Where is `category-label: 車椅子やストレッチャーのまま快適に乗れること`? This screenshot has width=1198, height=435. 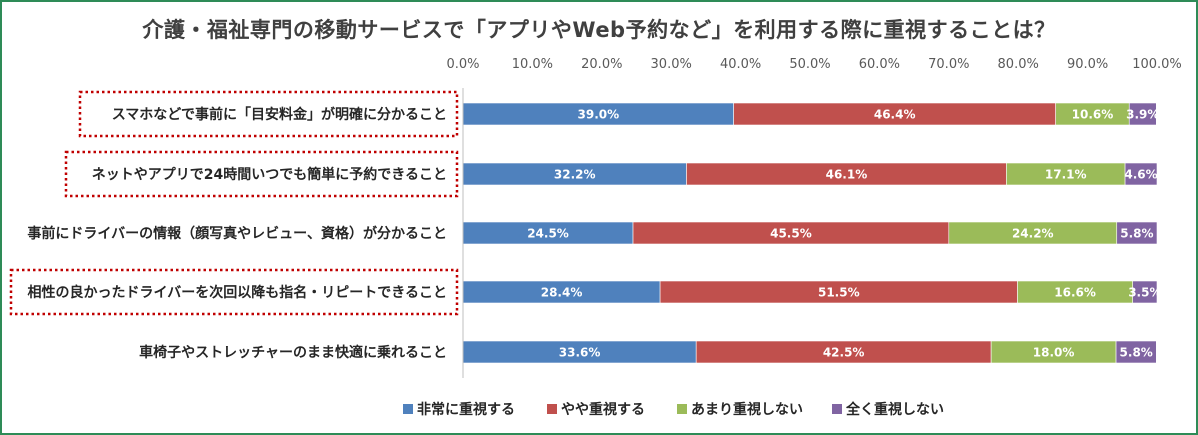 category-label: 車椅子やストレッチャーのまま快適に乗れること is located at coordinates (293, 352).